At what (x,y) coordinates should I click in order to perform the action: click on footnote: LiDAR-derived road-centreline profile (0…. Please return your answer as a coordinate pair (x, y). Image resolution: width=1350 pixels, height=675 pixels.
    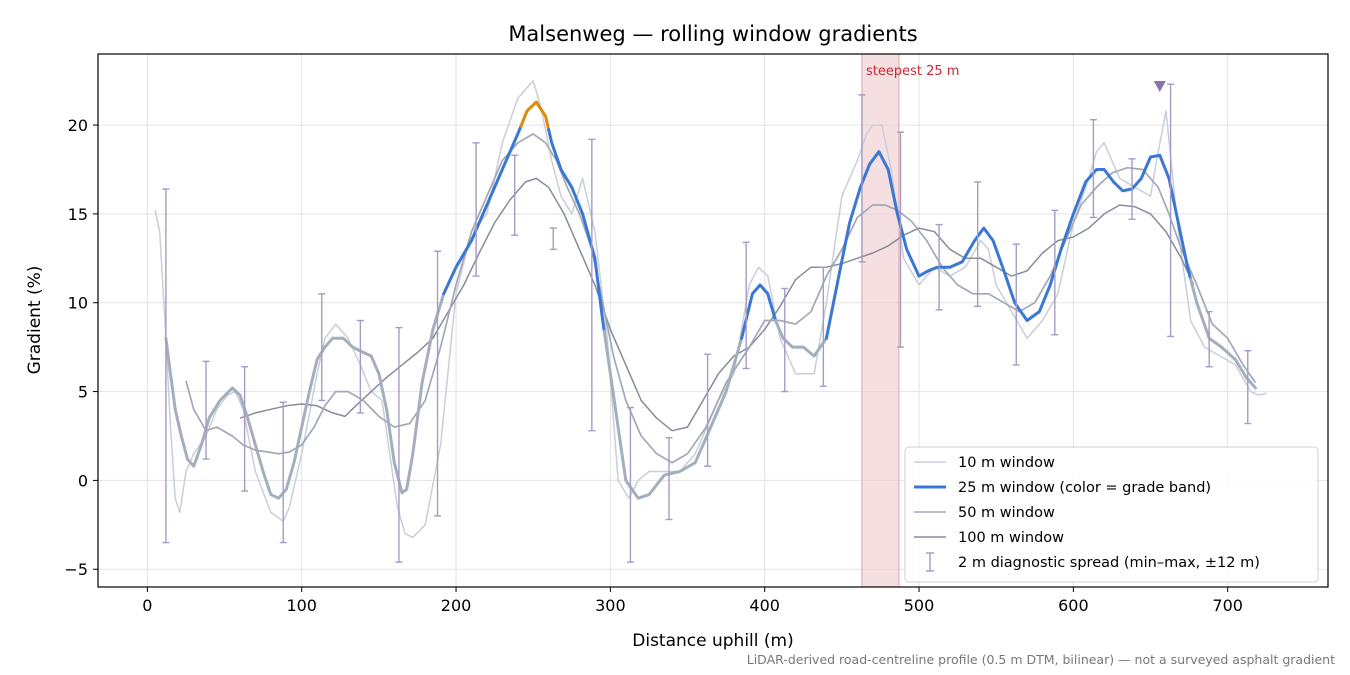
    Looking at the image, I should click on (1041, 659).